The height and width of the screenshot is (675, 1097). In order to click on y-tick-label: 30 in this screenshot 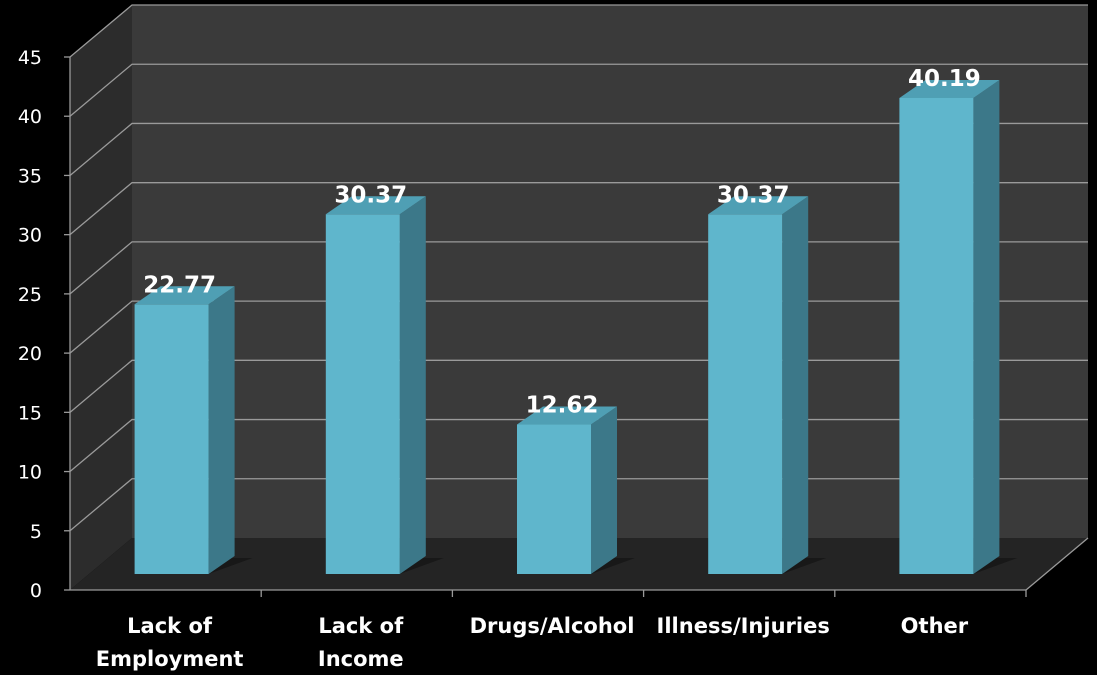, I will do `click(30, 236)`.